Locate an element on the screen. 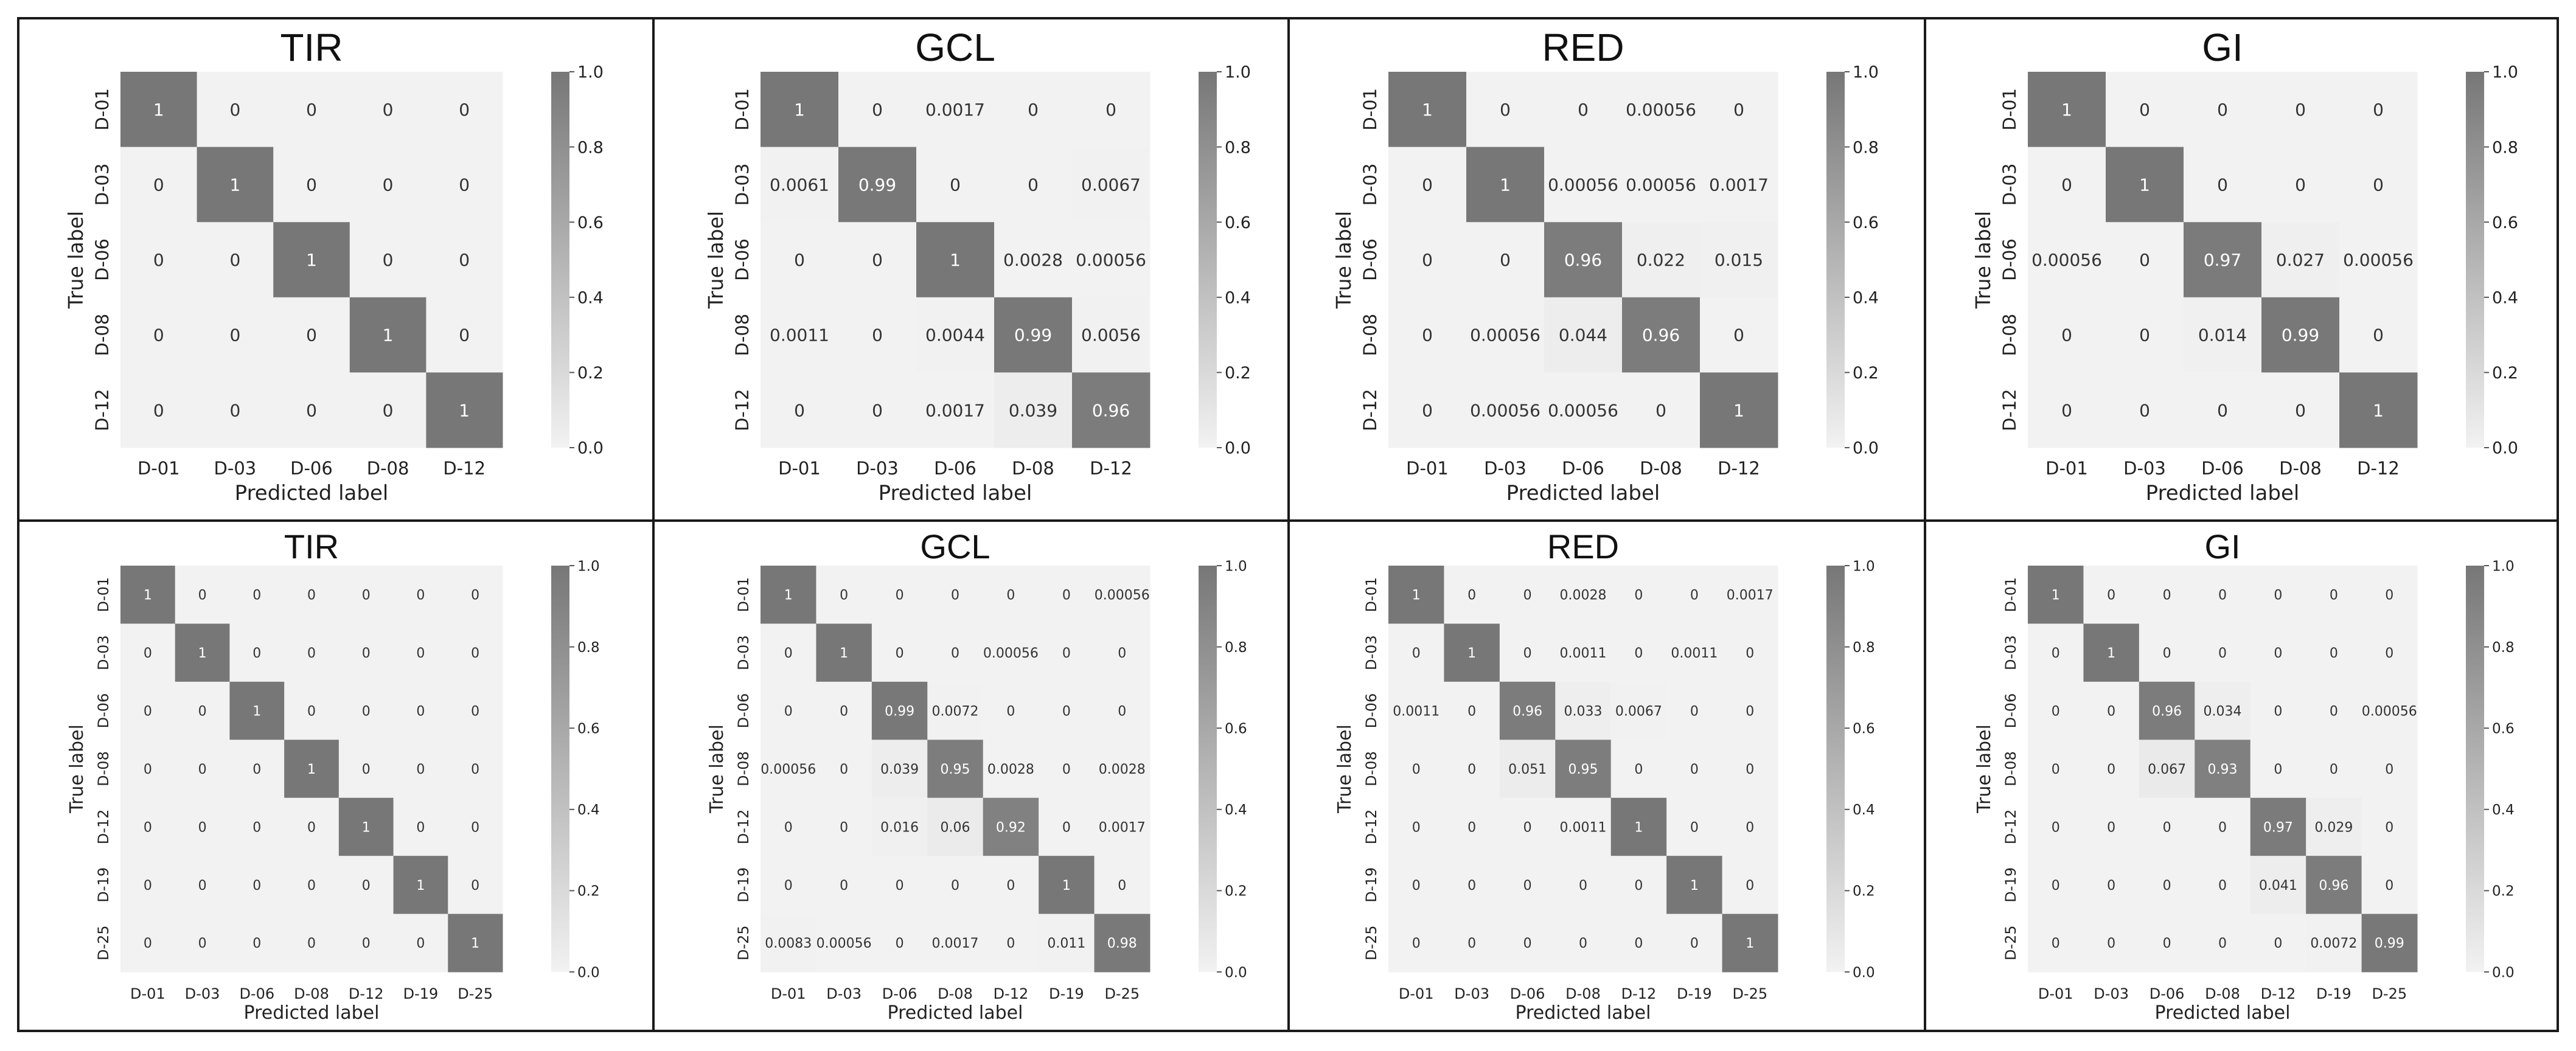 Image resolution: width=2576 pixels, height=1051 pixels. cell-value-label: 0.98 is located at coordinates (1122, 943).